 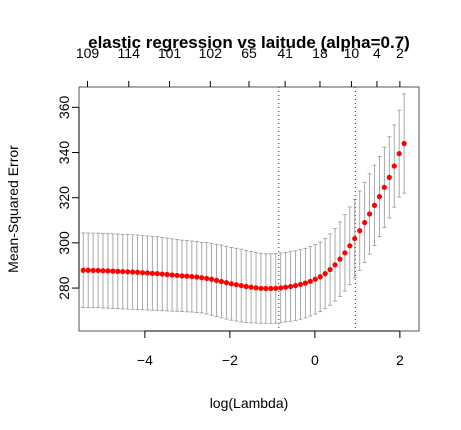 What do you see at coordinates (377, 53) in the screenshot?
I see `top-tick-label: 4` at bounding box center [377, 53].